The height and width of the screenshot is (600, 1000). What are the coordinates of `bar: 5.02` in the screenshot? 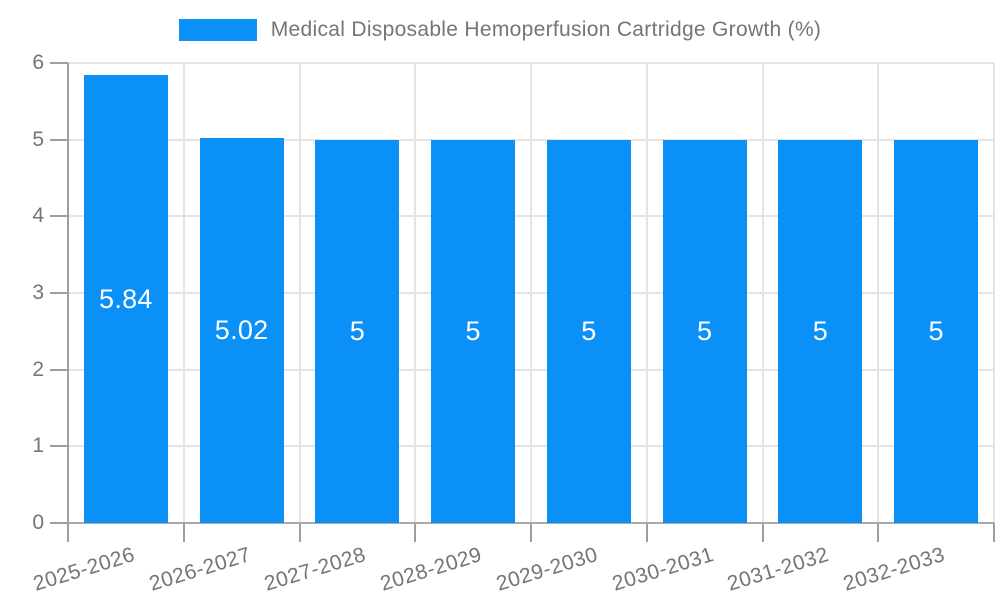 It's located at (241, 330).